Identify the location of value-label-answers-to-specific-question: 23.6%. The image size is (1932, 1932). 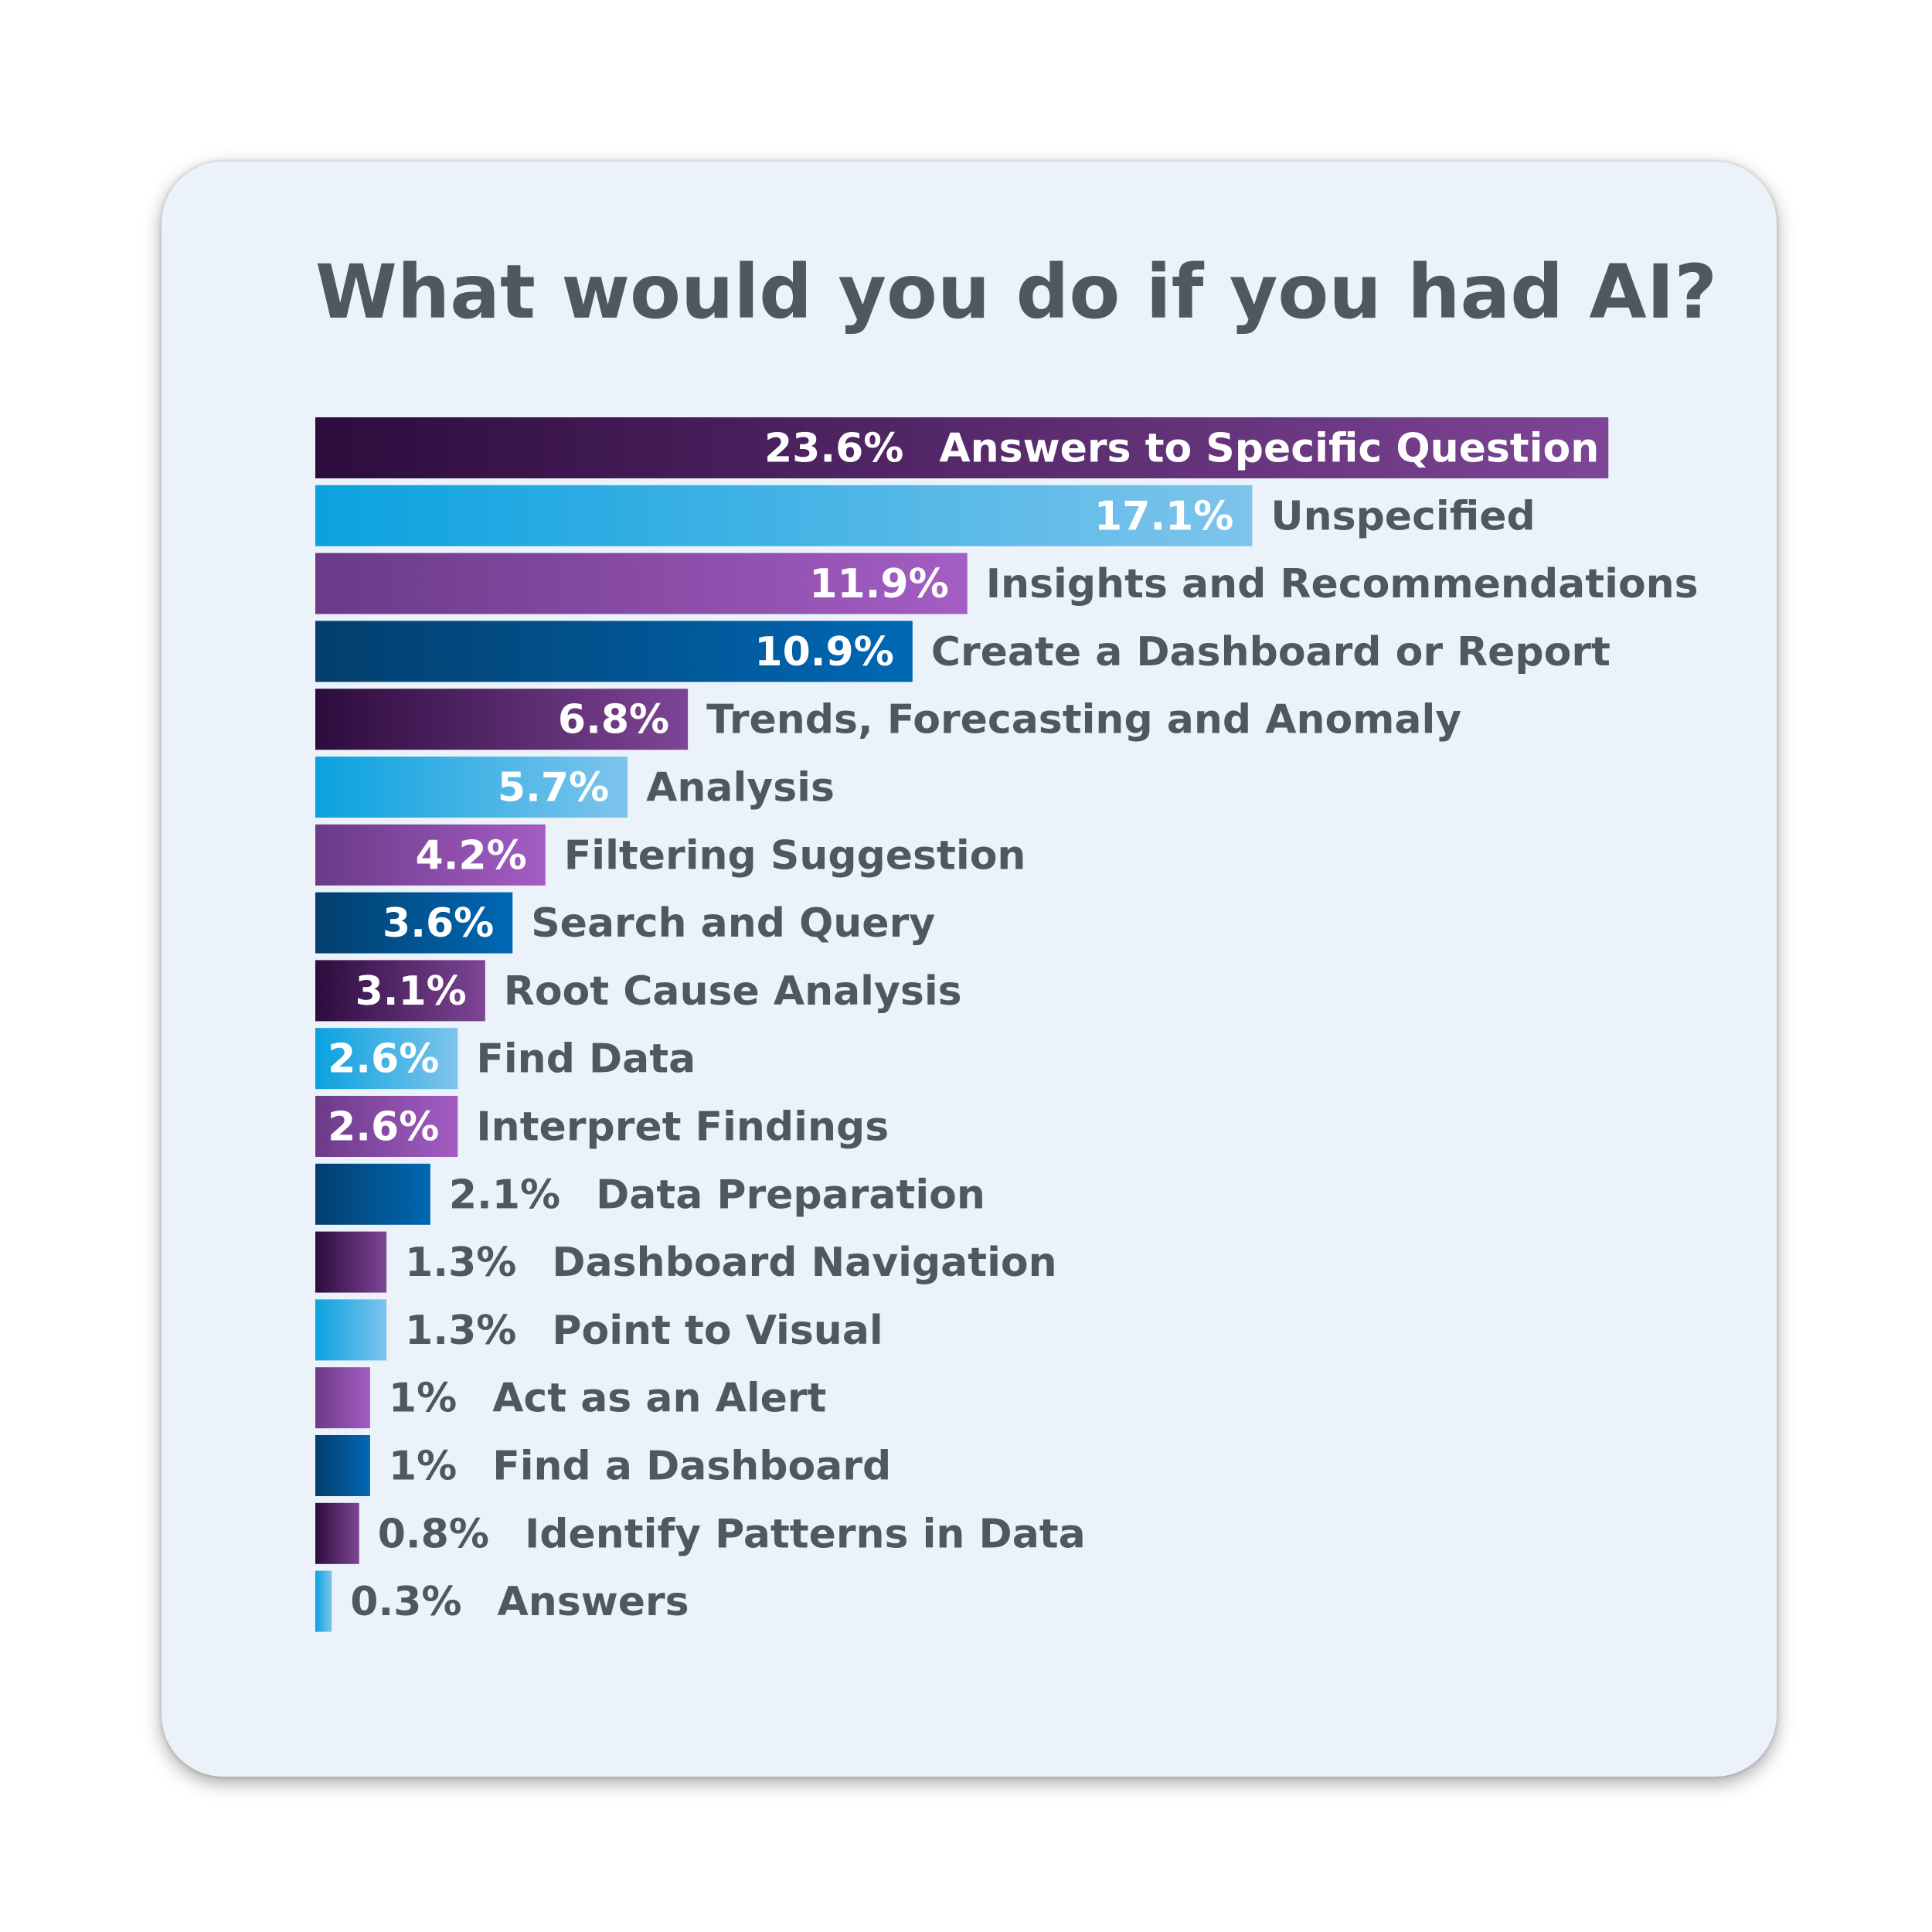
(834, 449).